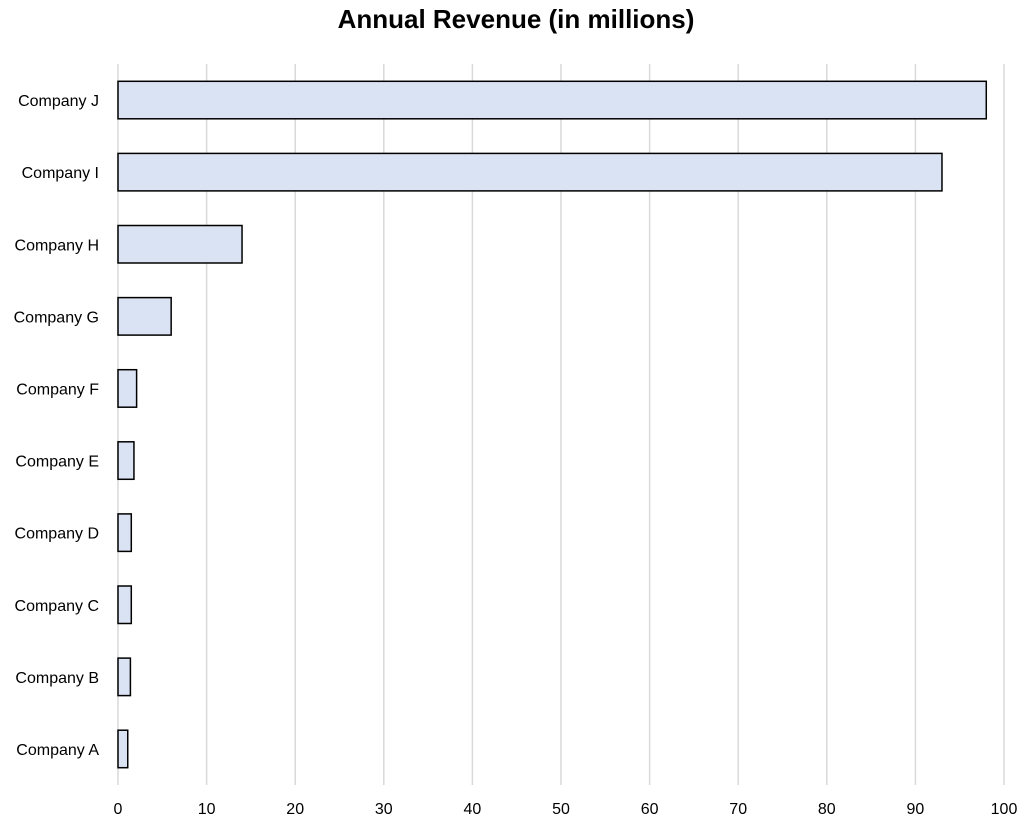  Describe the element at coordinates (126, 461) in the screenshot. I see `bar-company-e` at that location.